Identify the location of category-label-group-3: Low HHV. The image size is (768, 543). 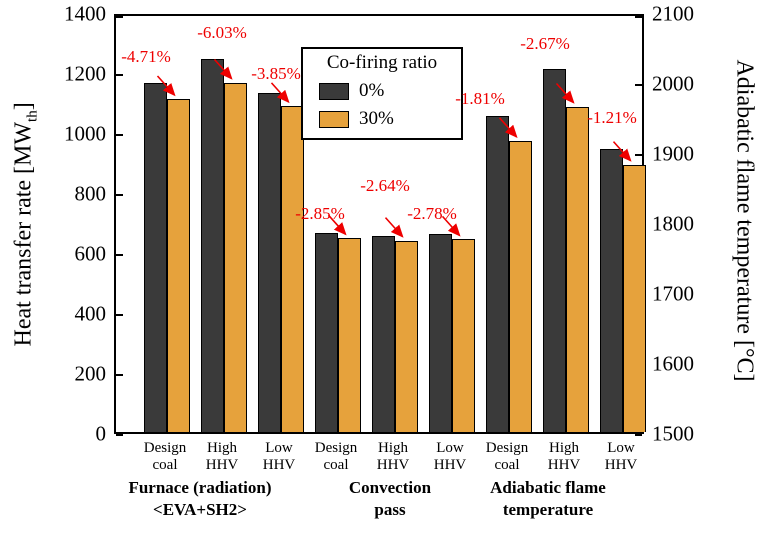
(279, 457).